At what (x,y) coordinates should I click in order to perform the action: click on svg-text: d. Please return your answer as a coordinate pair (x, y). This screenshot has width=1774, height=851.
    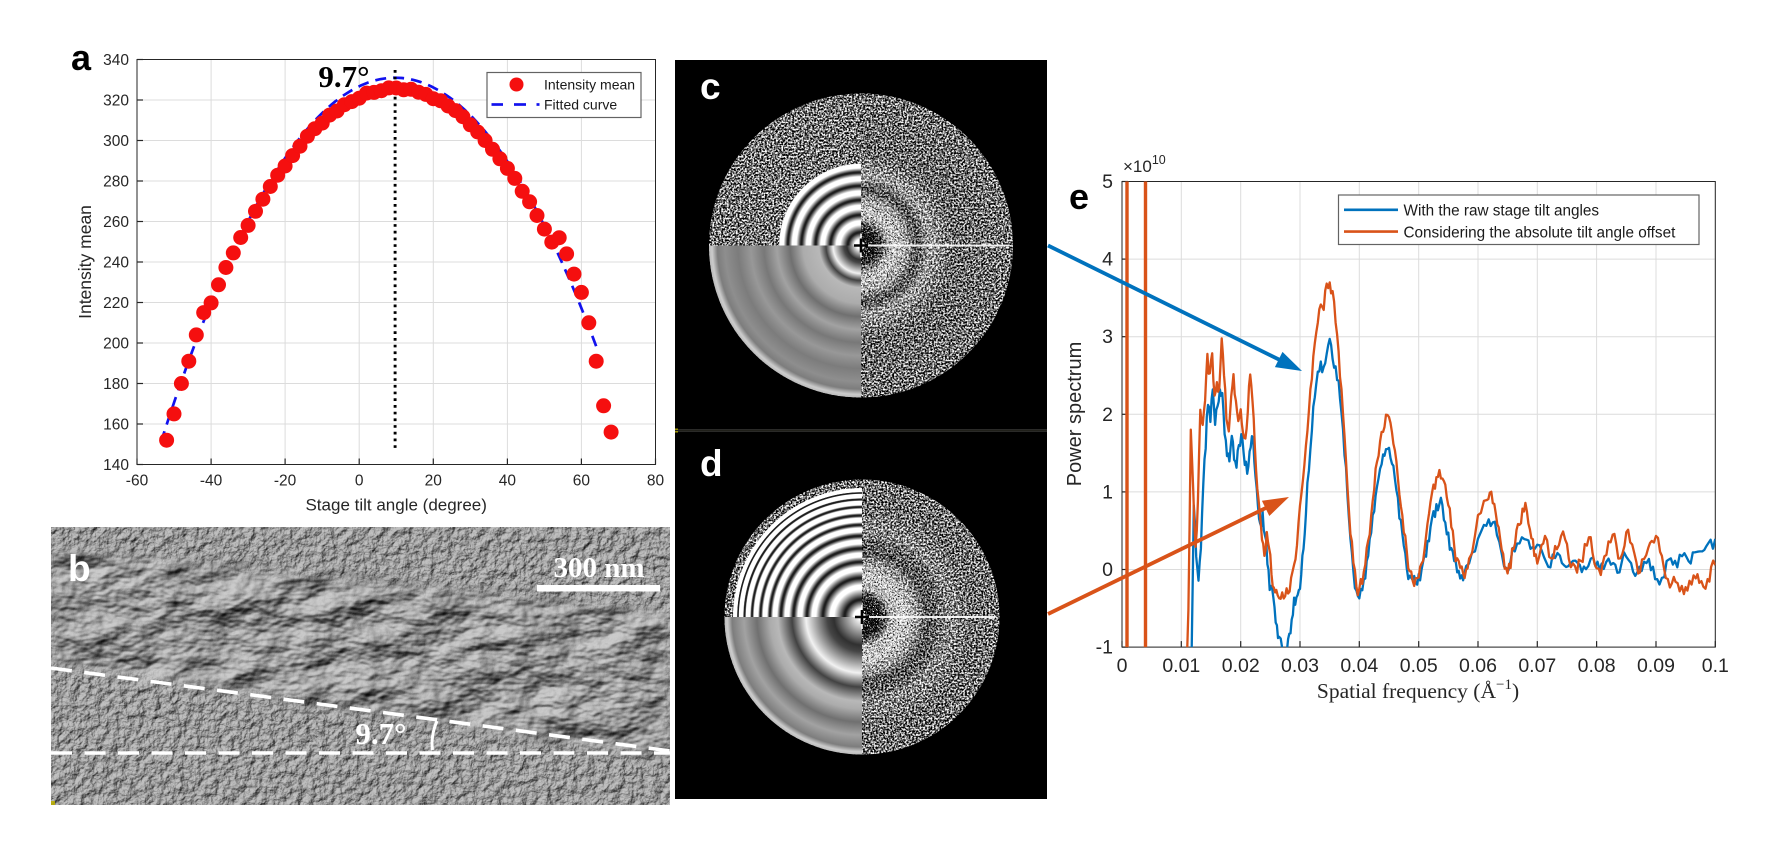
    Looking at the image, I should click on (711, 463).